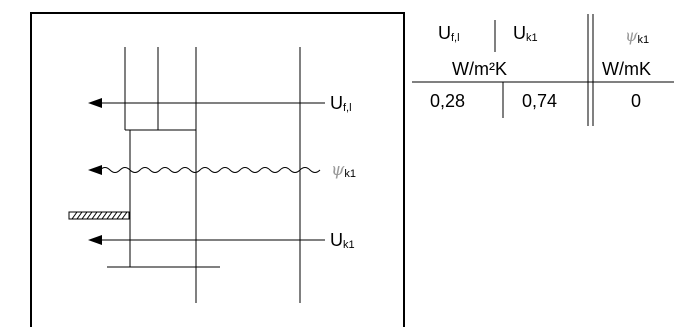  I want to click on table-header-u-k1-base: U, so click(519, 33).